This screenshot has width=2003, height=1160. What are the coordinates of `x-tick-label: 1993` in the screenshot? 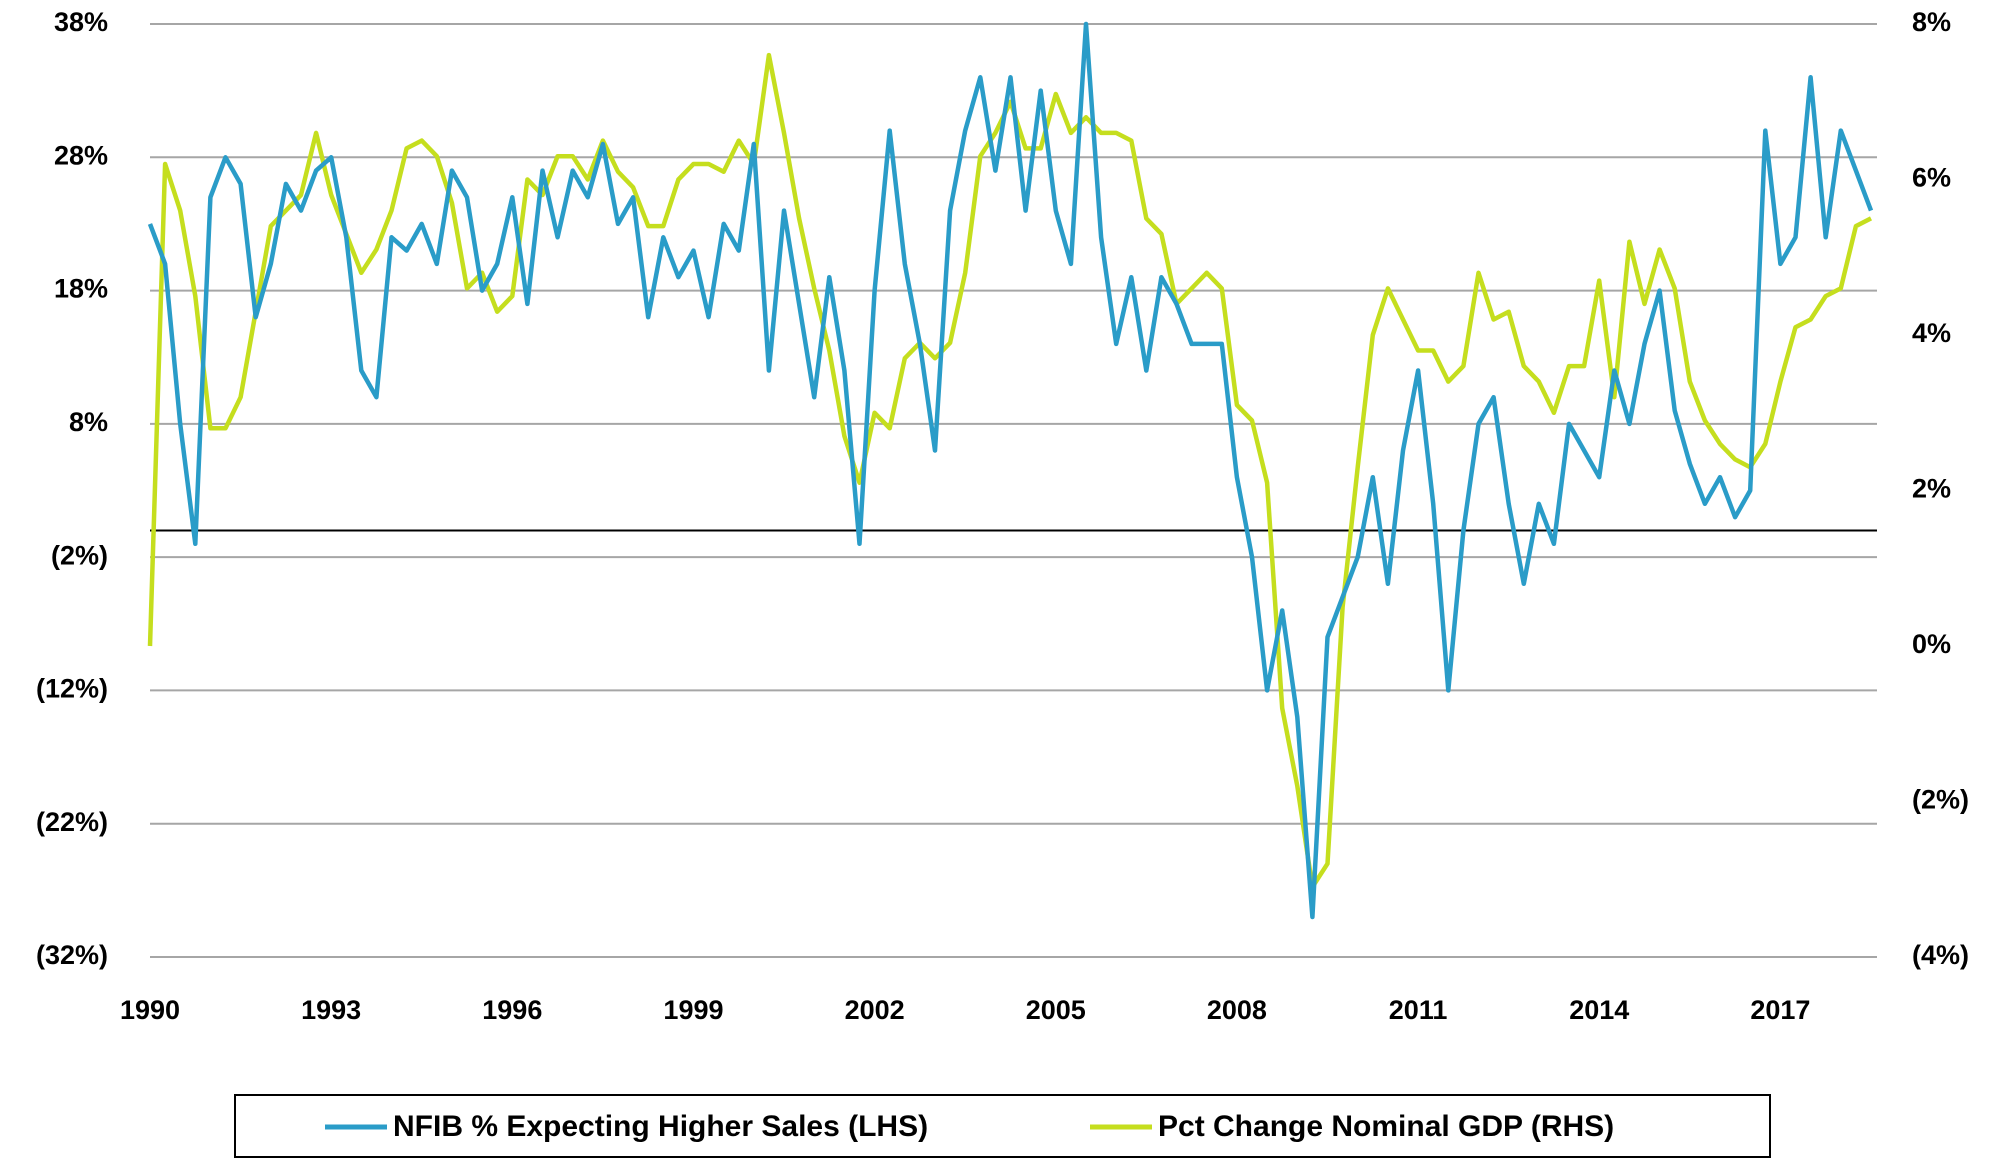 It's located at (331, 1010).